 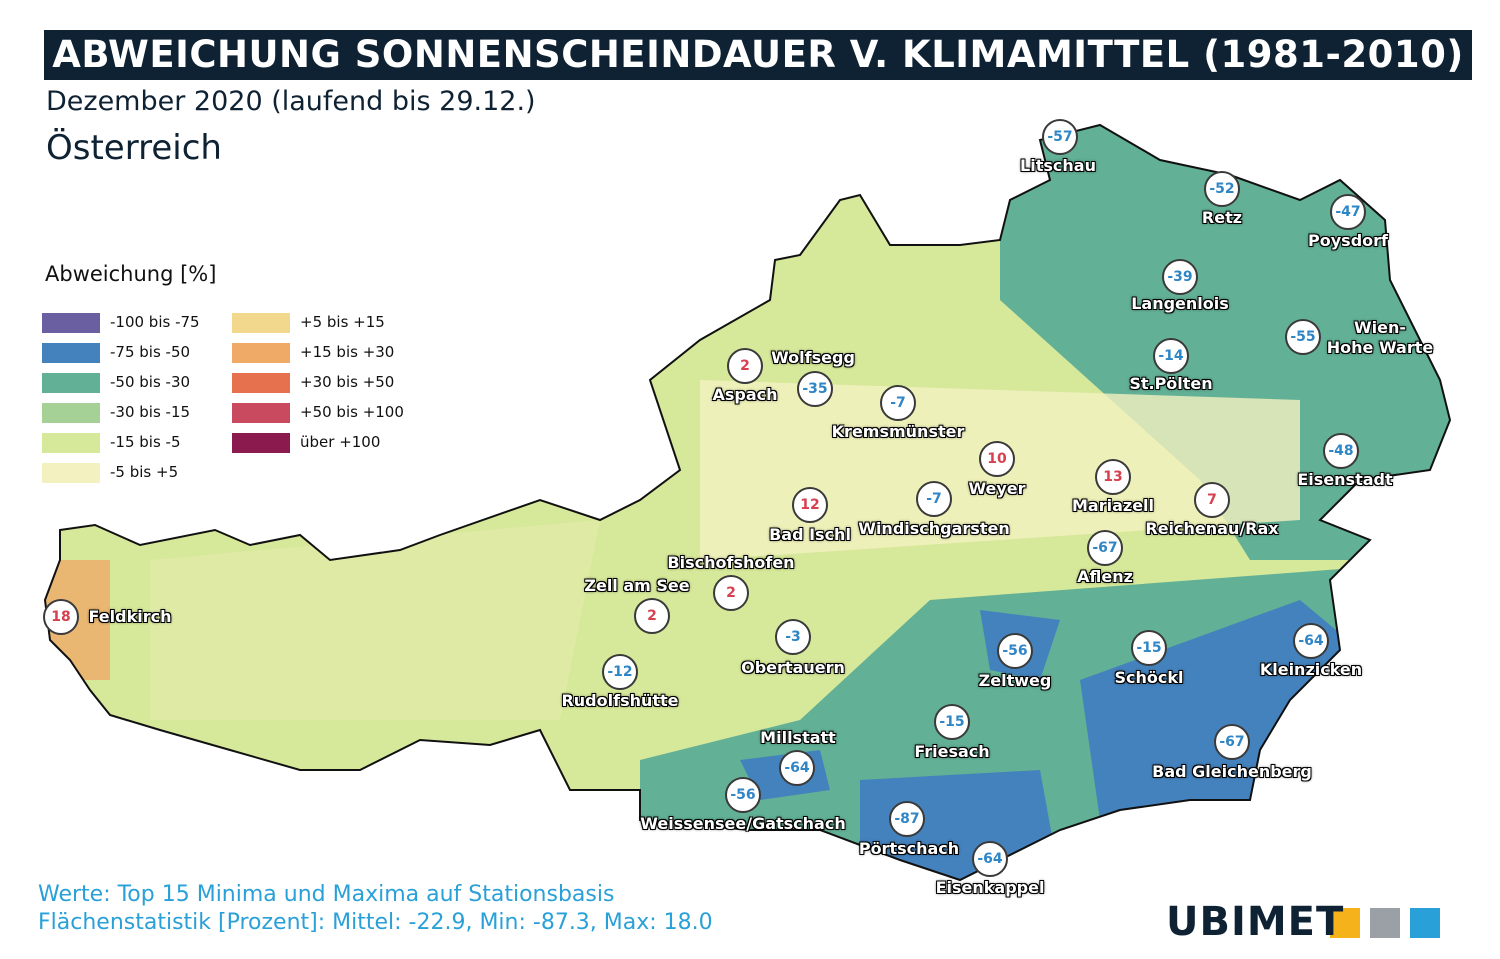 What do you see at coordinates (813, 357) in the screenshot?
I see `station-name: Wolfsegg` at bounding box center [813, 357].